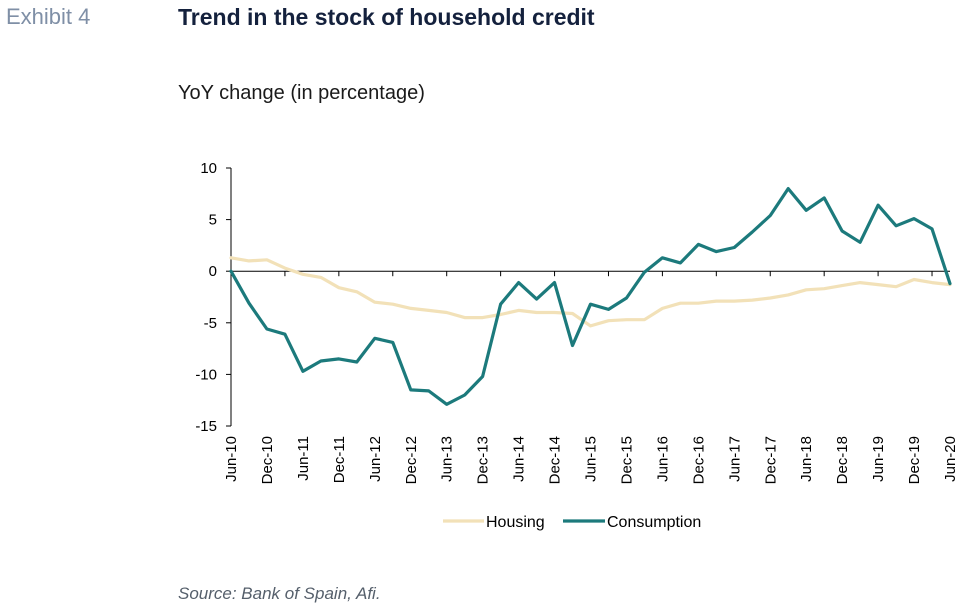  Describe the element at coordinates (698, 460) in the screenshot. I see `x-tick-label: Dec-16` at that location.